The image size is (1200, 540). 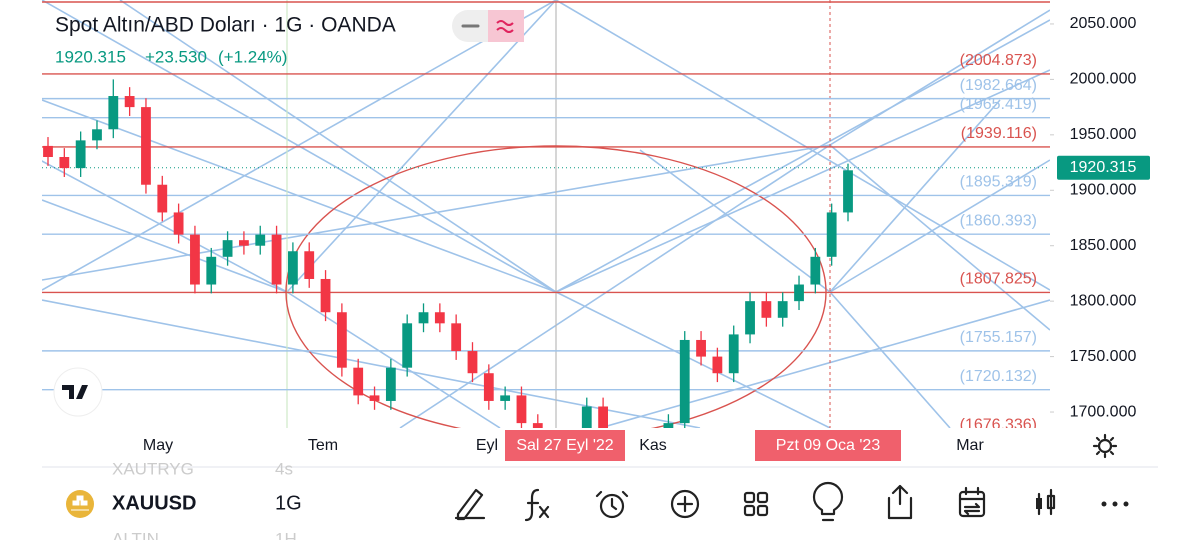 What do you see at coordinates (80, 504) in the screenshot?
I see `symbol-icon` at bounding box center [80, 504].